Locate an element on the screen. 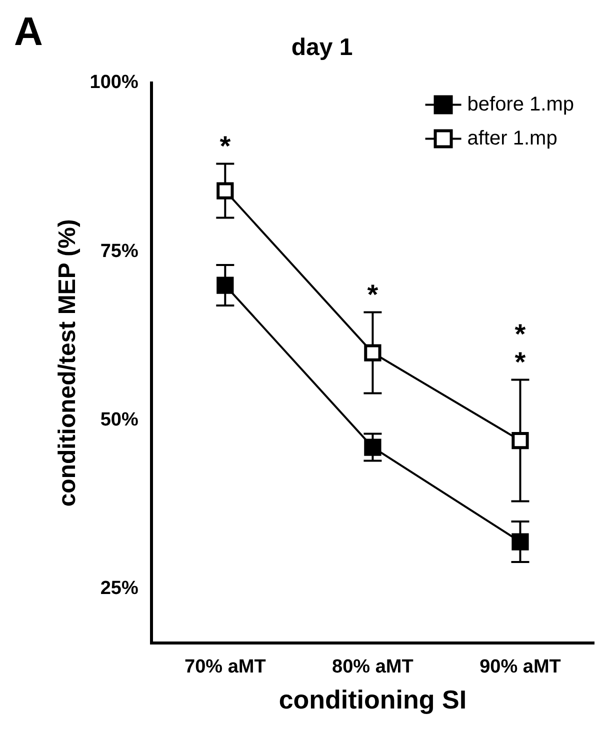 The width and height of the screenshot is (614, 731). y-tick-label: 100% is located at coordinates (114, 83).